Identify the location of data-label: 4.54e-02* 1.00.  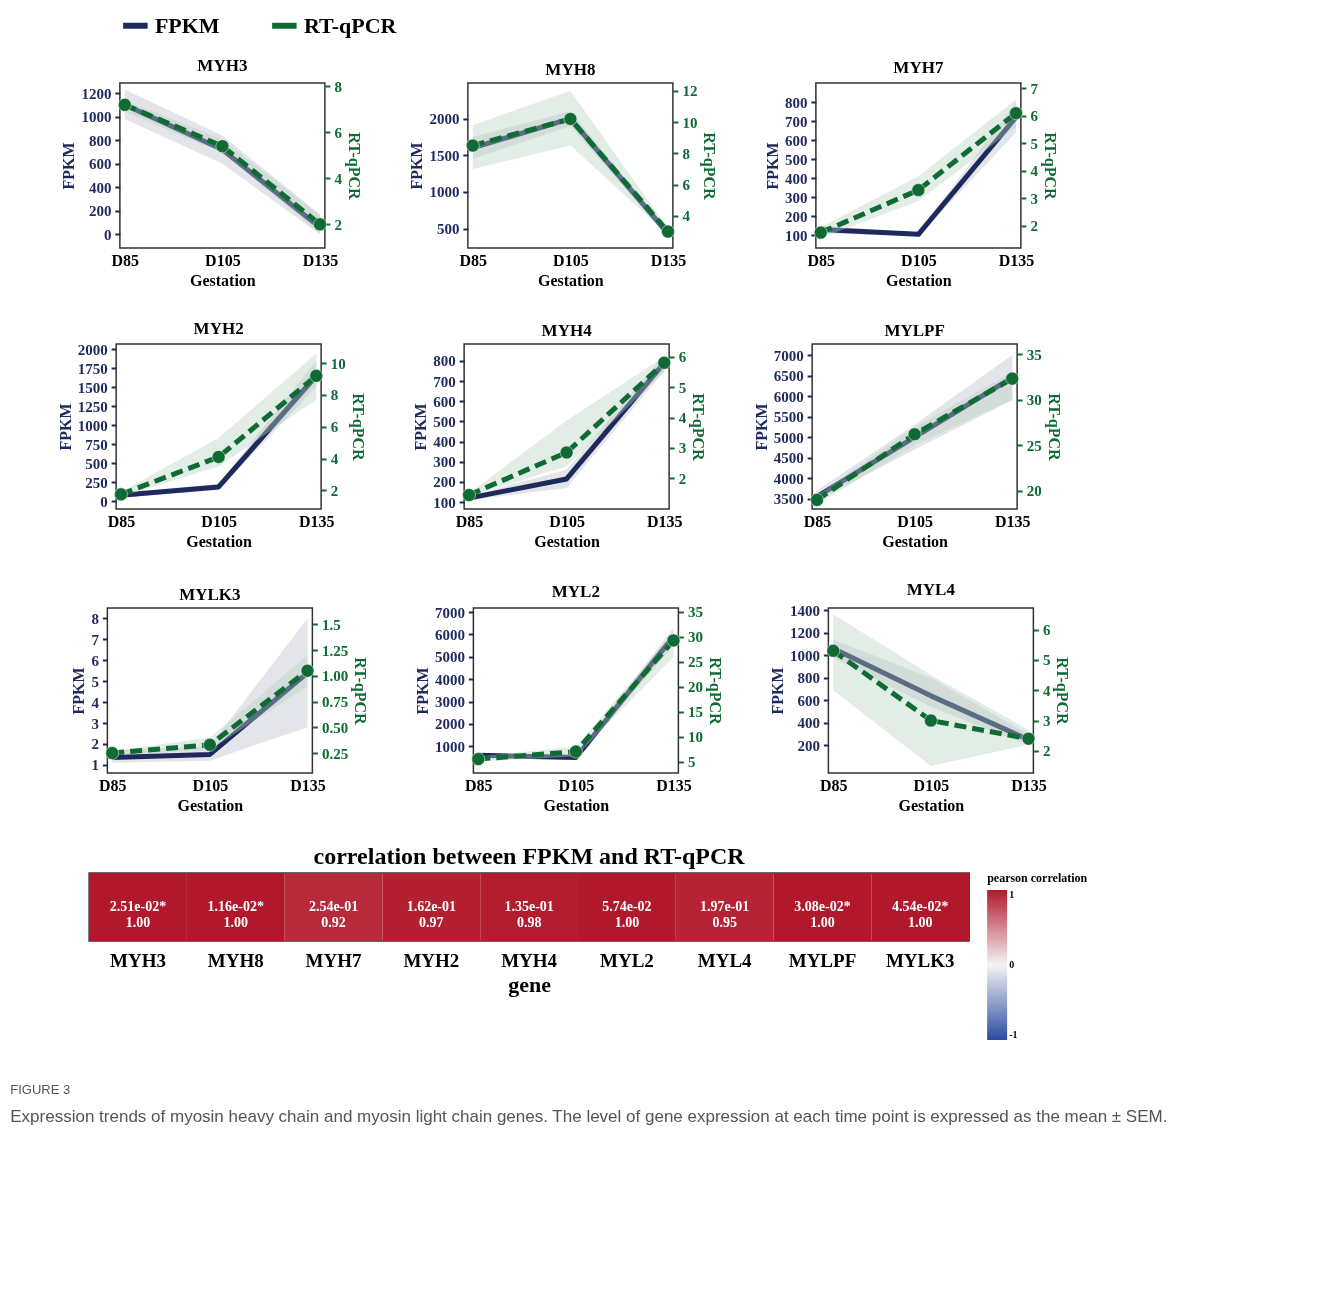
(920, 914).